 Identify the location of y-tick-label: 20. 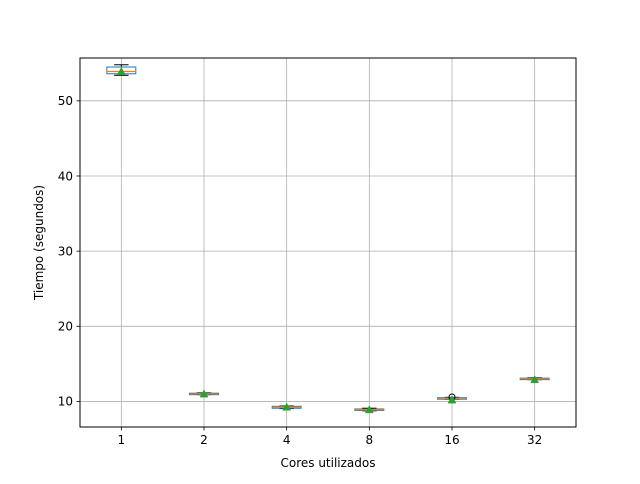
(65, 327).